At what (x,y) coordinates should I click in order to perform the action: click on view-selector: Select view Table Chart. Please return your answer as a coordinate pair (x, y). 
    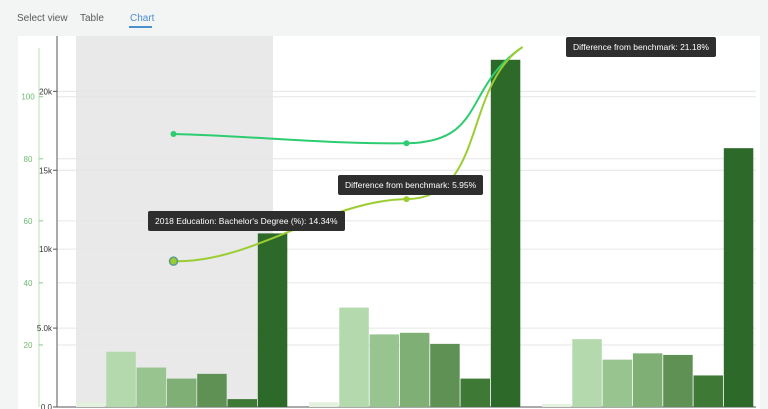
    Looking at the image, I should click on (384, 18).